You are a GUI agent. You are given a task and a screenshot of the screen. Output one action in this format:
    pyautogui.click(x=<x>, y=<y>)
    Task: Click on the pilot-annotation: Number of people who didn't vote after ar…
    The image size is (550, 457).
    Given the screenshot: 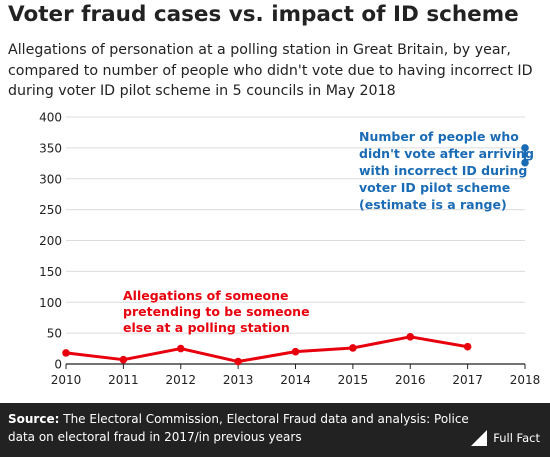 What is the action you would take?
    pyautogui.click(x=446, y=170)
    